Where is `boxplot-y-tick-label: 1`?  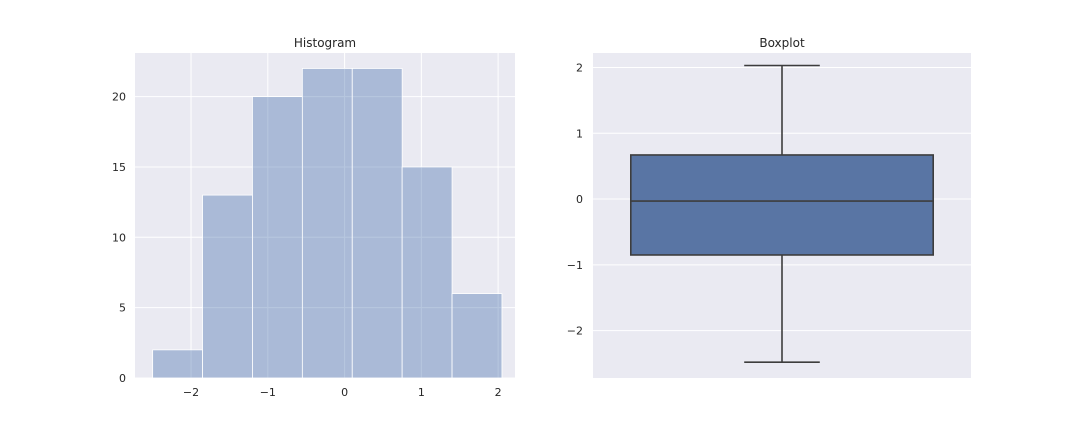 boxplot-y-tick-label: 1 is located at coordinates (579, 133).